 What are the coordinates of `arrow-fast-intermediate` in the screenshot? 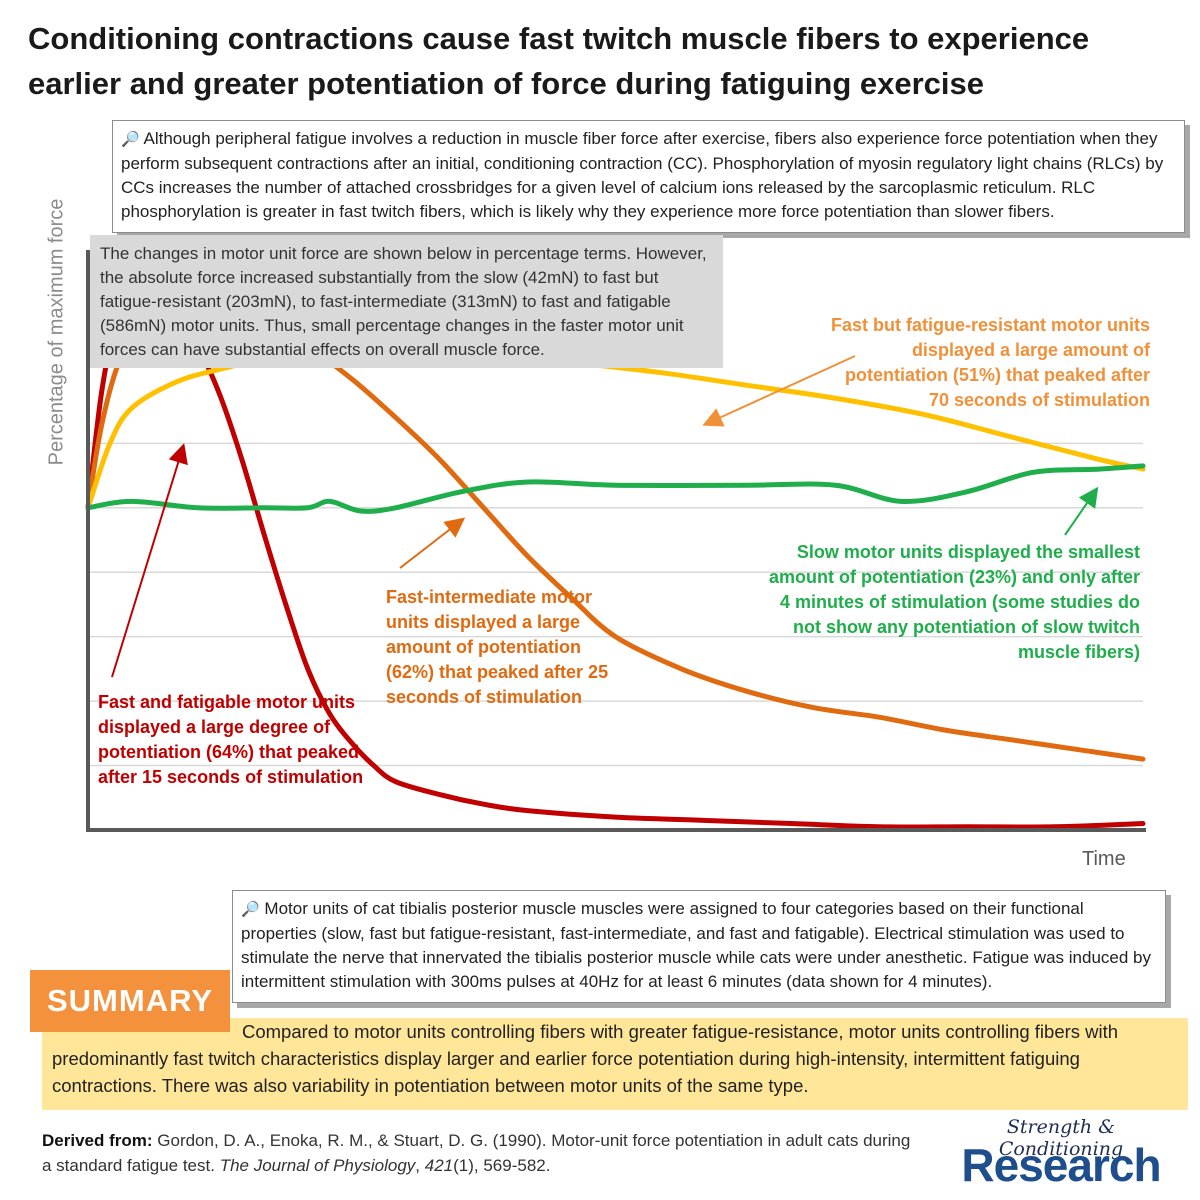 It's located at (432, 543).